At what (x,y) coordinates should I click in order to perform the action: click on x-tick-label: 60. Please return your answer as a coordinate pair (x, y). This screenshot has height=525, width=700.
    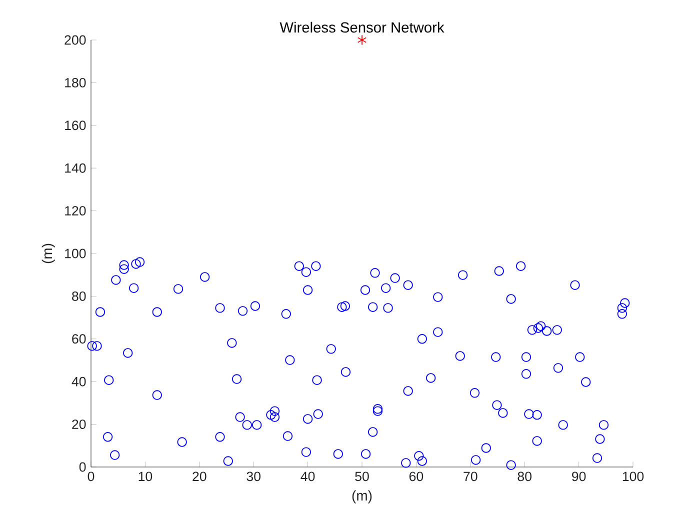
    Looking at the image, I should click on (416, 477).